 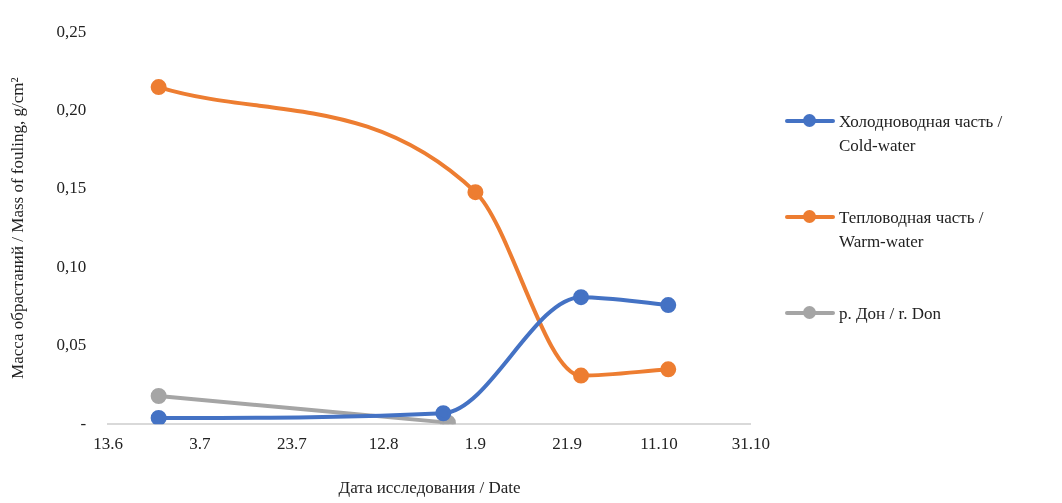 I want to click on x-tick-label: 1.9, so click(x=475, y=443).